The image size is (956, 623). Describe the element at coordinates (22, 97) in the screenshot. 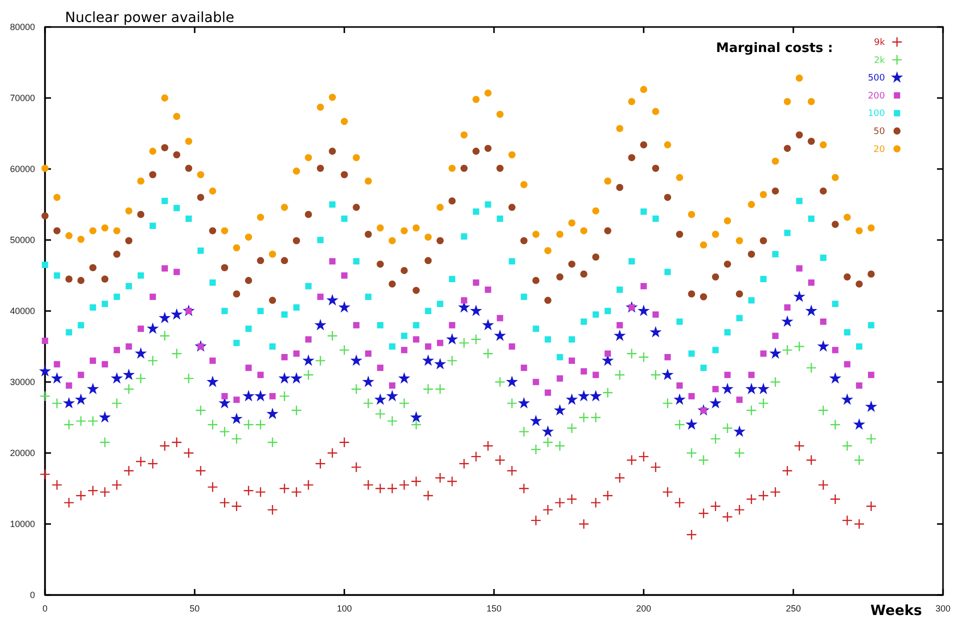

I see `y-tick-label: 70000` at that location.